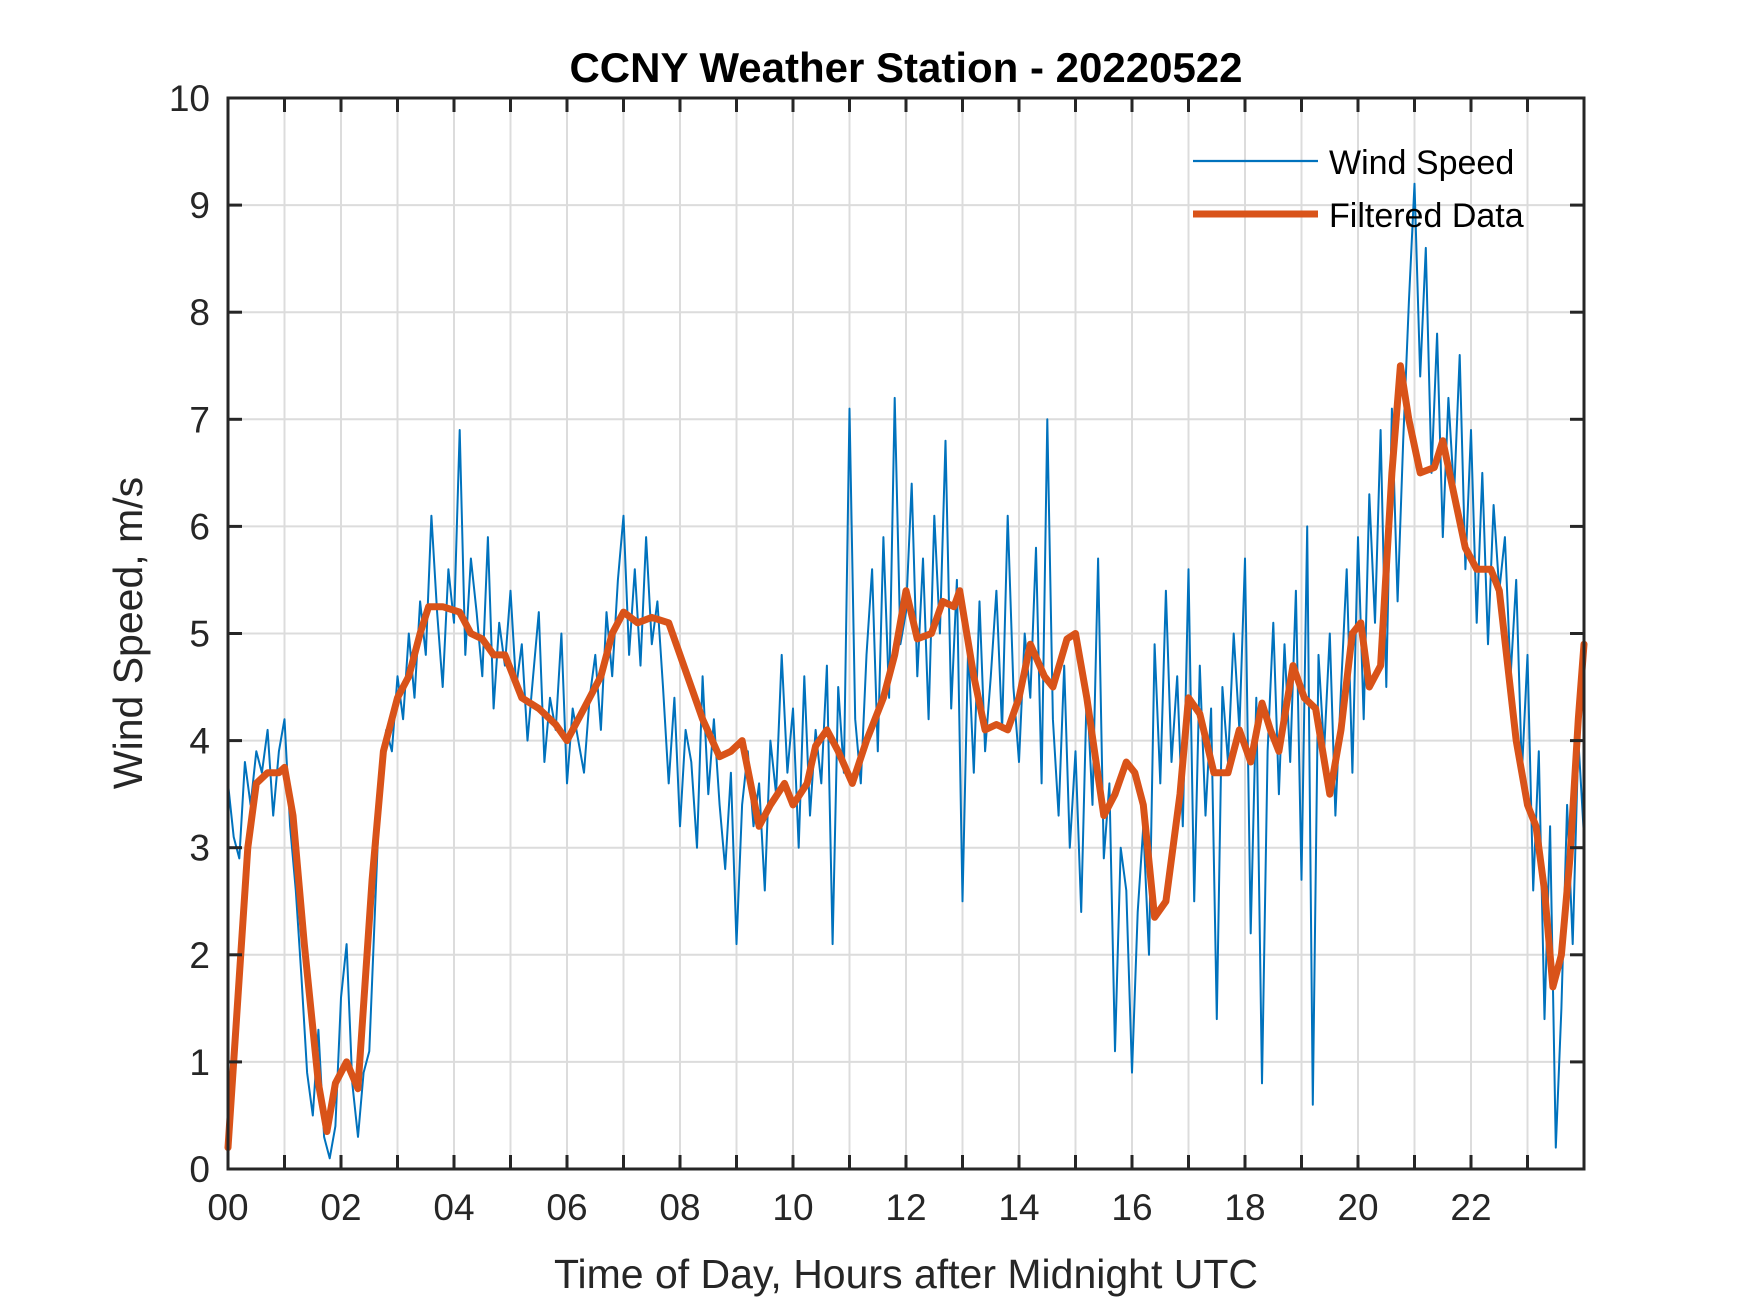  What do you see at coordinates (1426, 216) in the screenshot?
I see `legend-filtered-data-label: Filtered Data` at bounding box center [1426, 216].